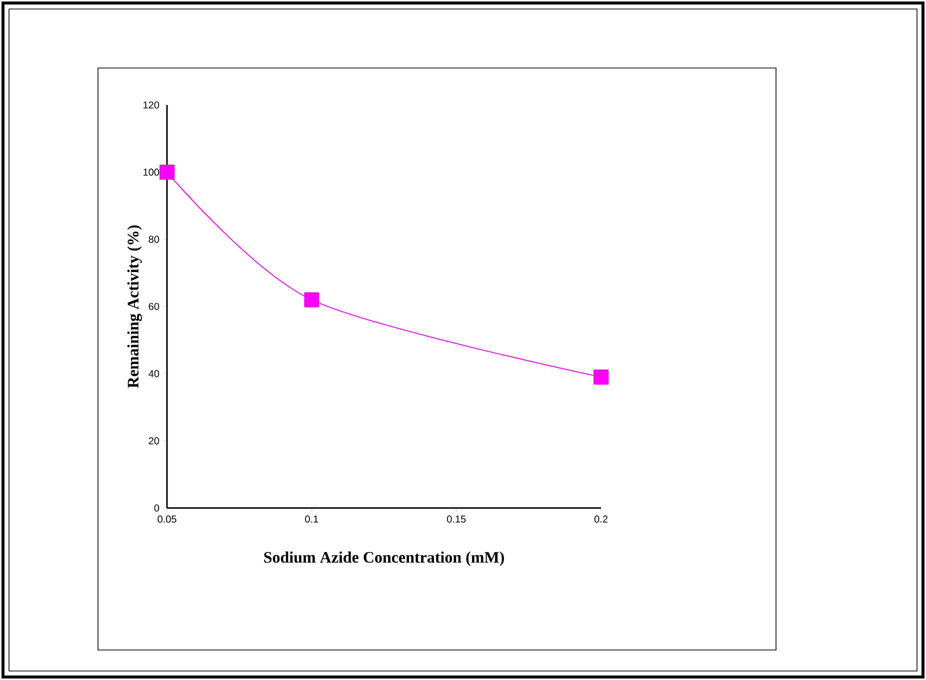 Image resolution: width=926 pixels, height=680 pixels. Describe the element at coordinates (154, 239) in the screenshot. I see `y-tick-label: 80` at that location.